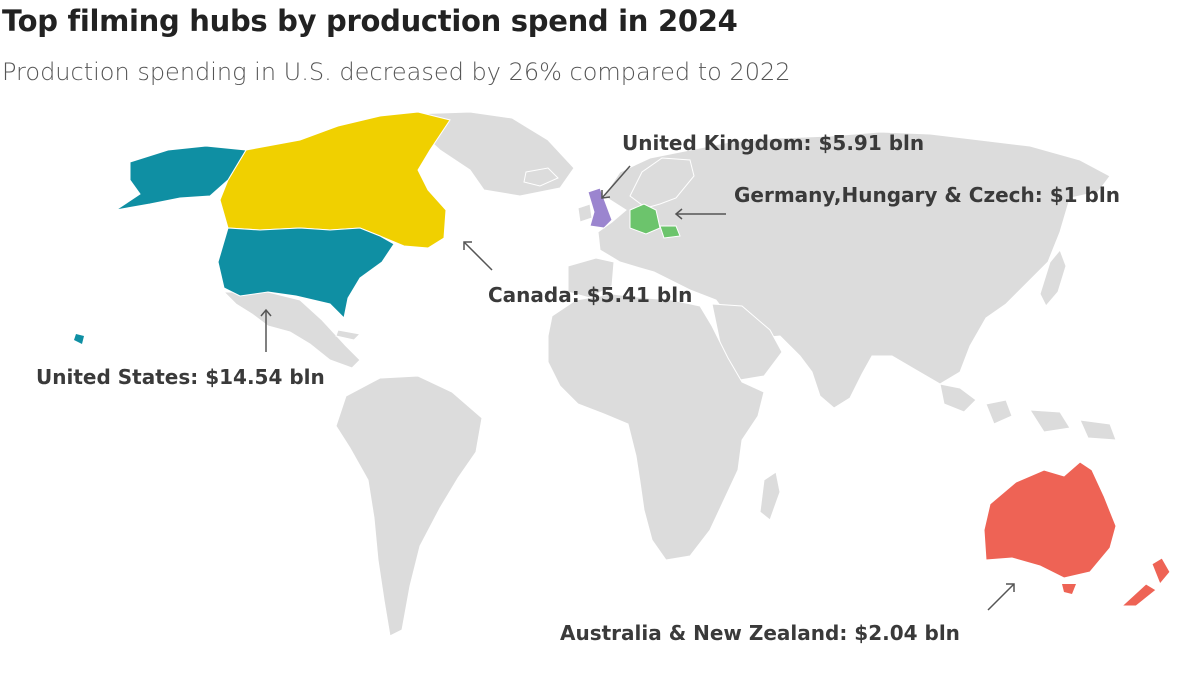  I want to click on new-zealand-south-region, so click(1138, 595).